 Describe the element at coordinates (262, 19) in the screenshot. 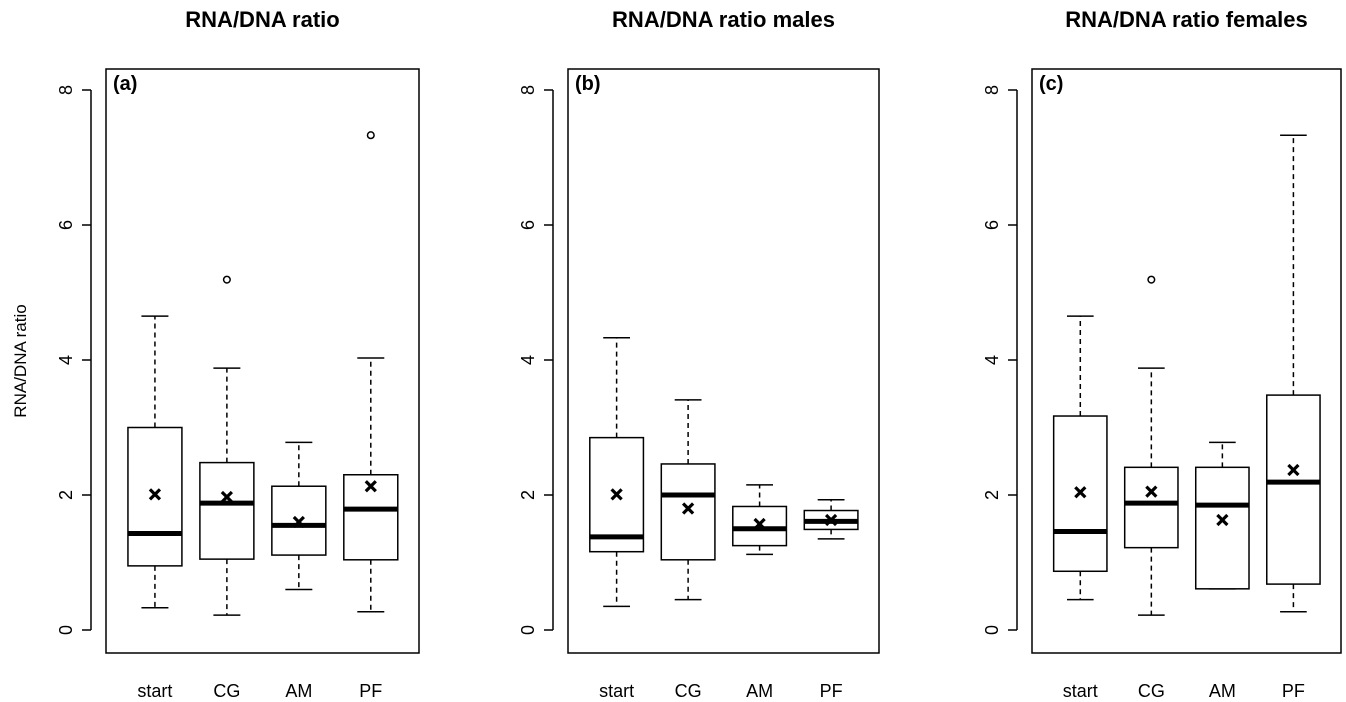

I see `chart-title: RNA/DNA ratio` at that location.